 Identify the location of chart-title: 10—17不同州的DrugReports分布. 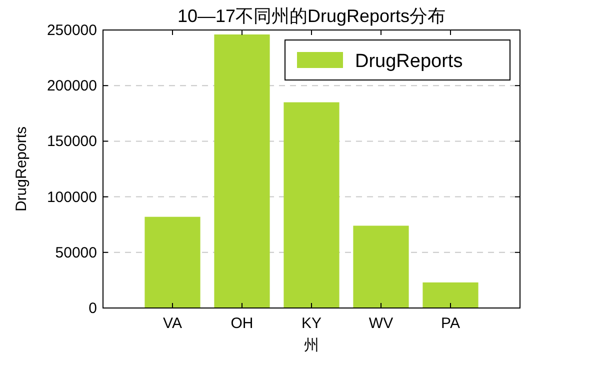
(311, 16).